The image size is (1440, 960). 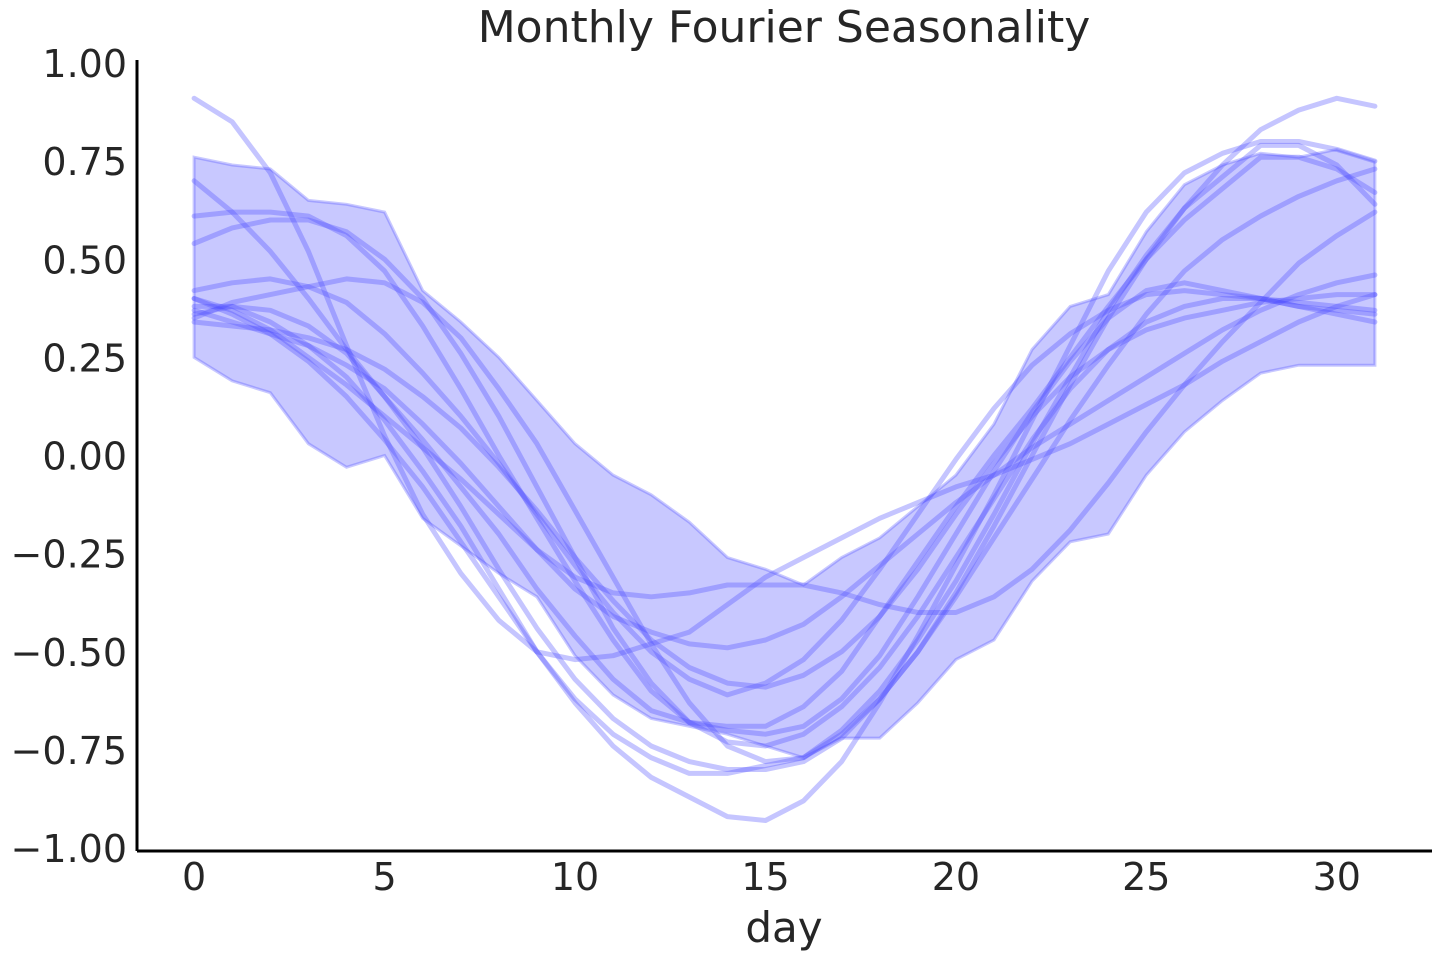 I want to click on y-tick-label: −0.50, so click(x=69, y=653).